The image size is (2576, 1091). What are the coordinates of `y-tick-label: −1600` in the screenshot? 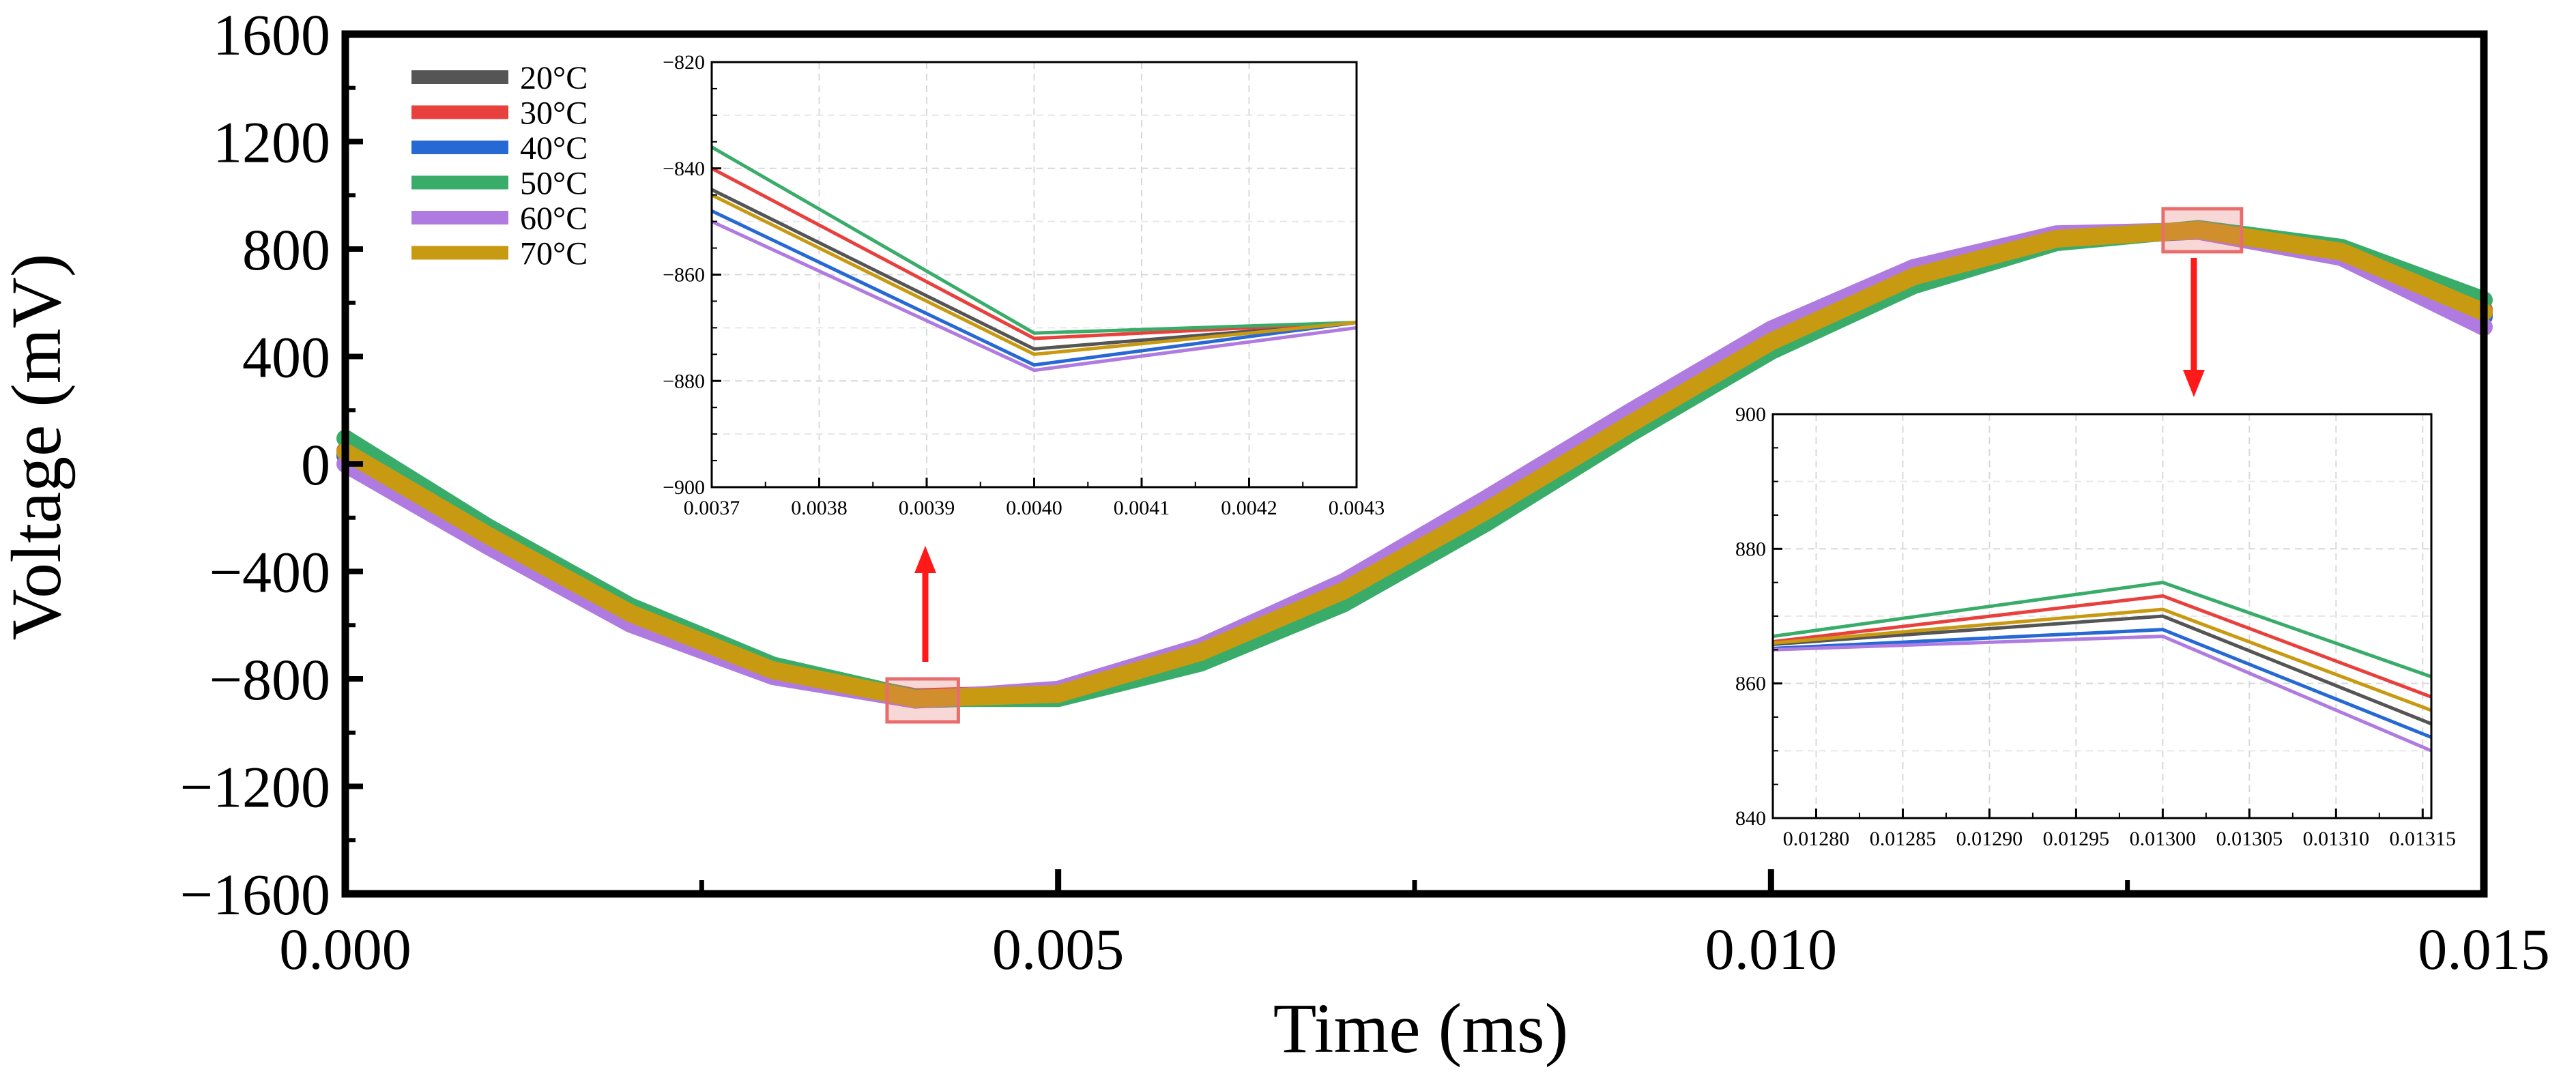 It's located at (254, 894).